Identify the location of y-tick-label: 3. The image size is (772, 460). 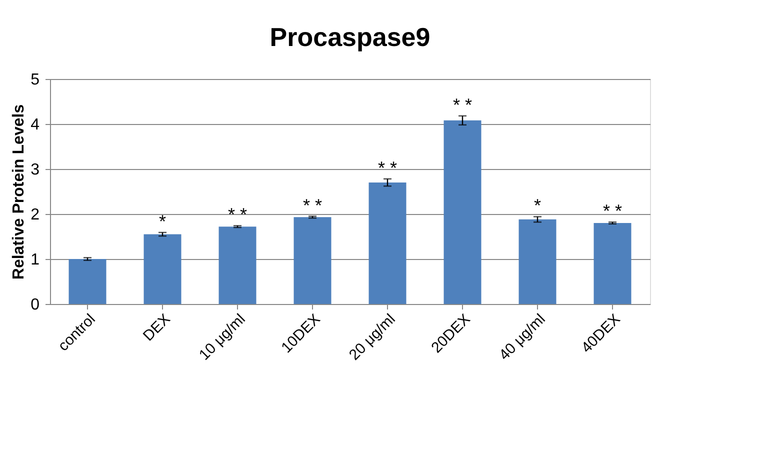
(35, 170).